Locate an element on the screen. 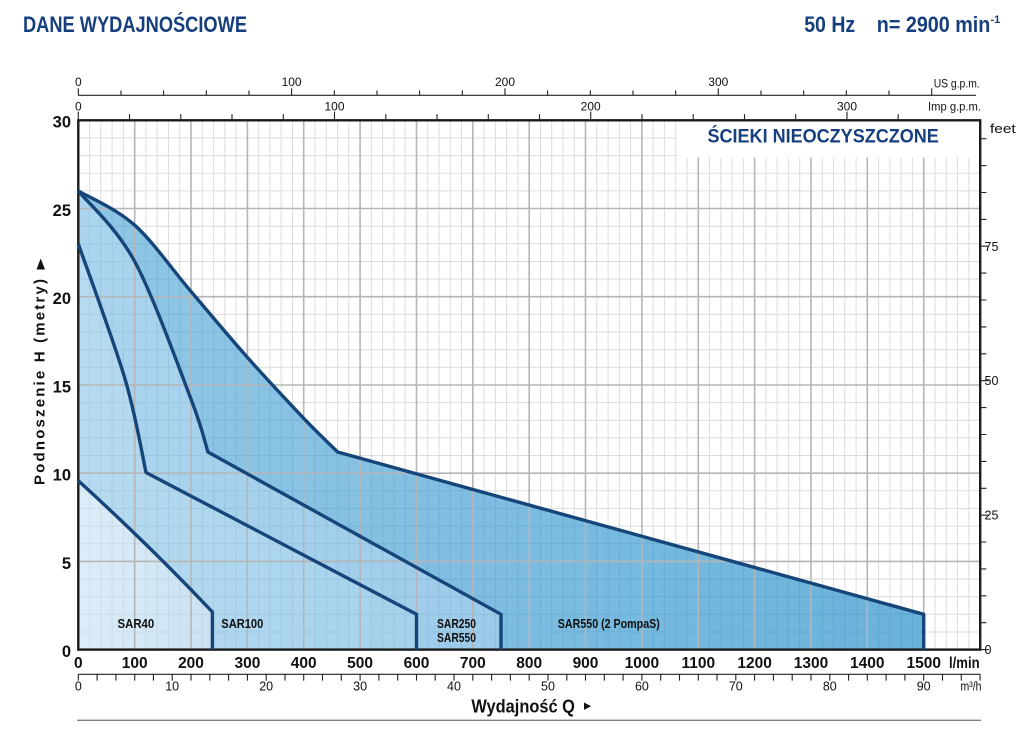 The width and height of the screenshot is (1029, 742). svg-text: 1500 is located at coordinates (923, 663).